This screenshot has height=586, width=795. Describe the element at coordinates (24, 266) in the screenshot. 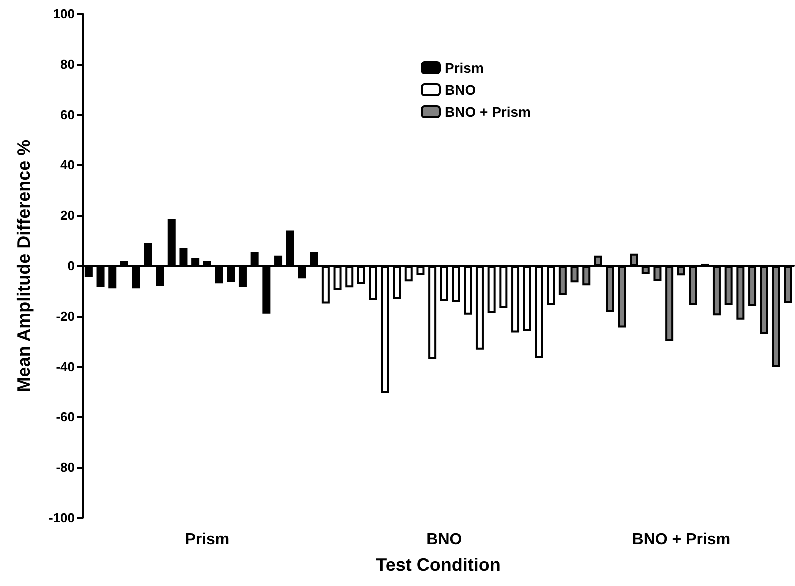

I see `y-axis-title: Mean Amplitude Difference %` at that location.